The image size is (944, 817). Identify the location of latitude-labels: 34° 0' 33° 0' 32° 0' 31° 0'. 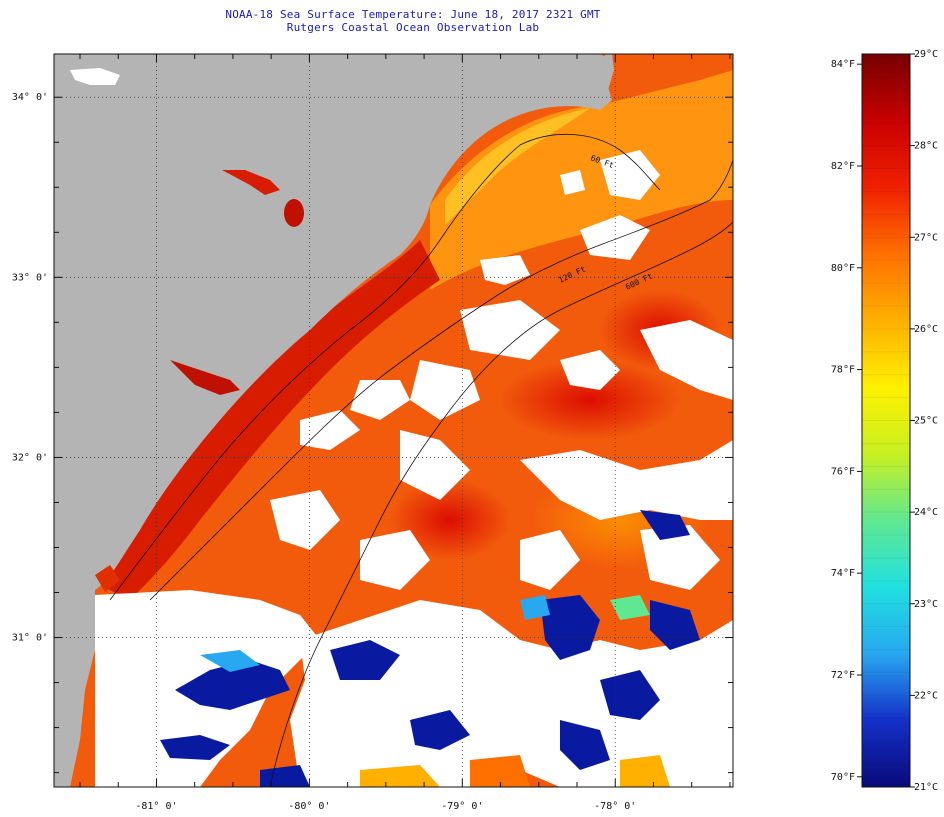
(30, 367).